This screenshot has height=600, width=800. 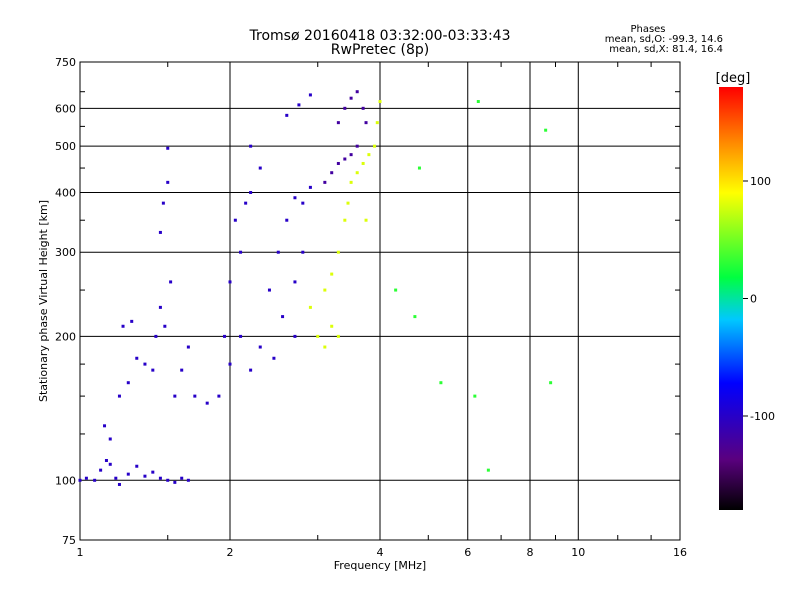 What do you see at coordinates (65, 336) in the screenshot?
I see `y-tick-label: 200` at bounding box center [65, 336].